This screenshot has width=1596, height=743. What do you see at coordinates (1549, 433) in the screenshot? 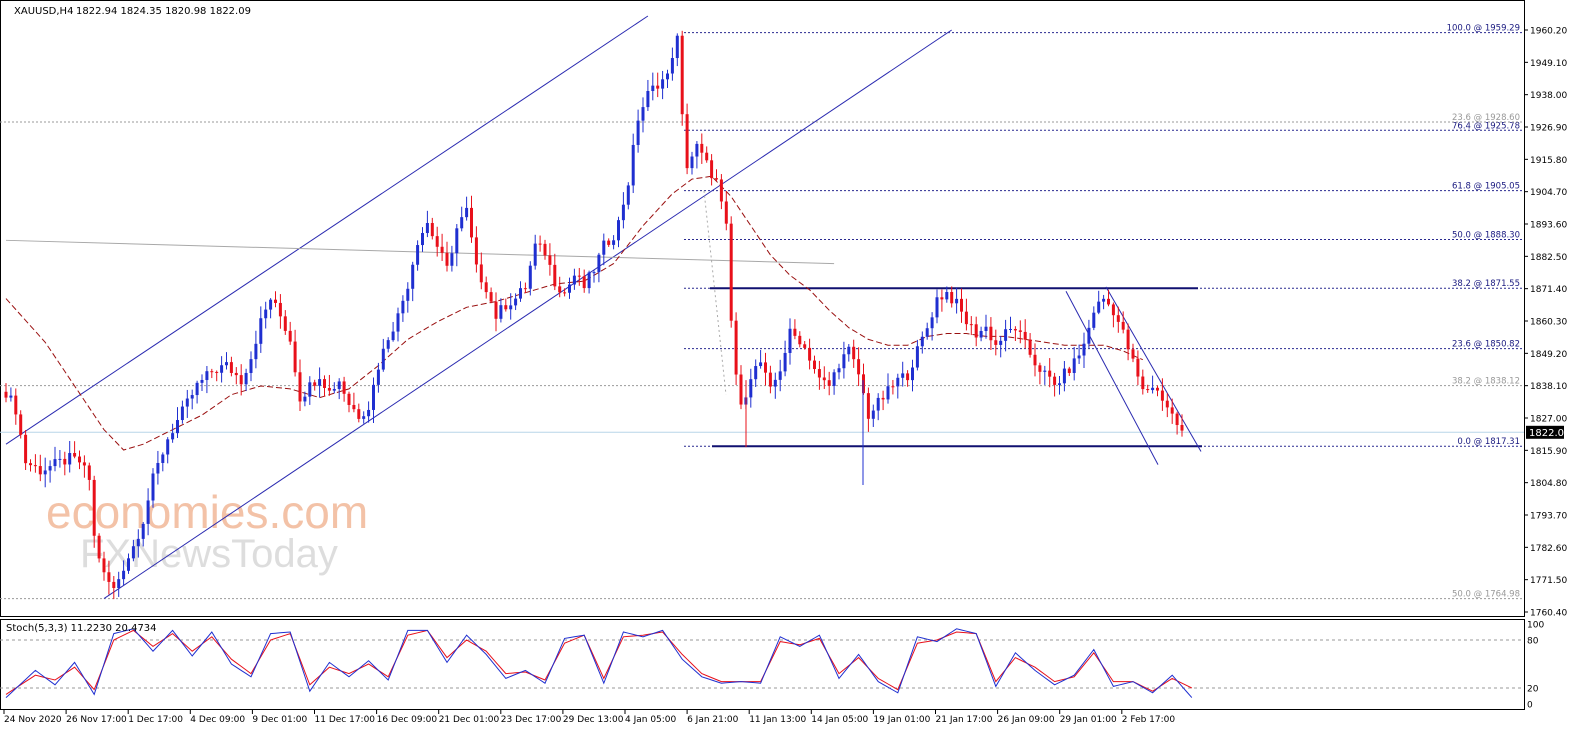
I see `current-price-label: 1822.09` at bounding box center [1549, 433].